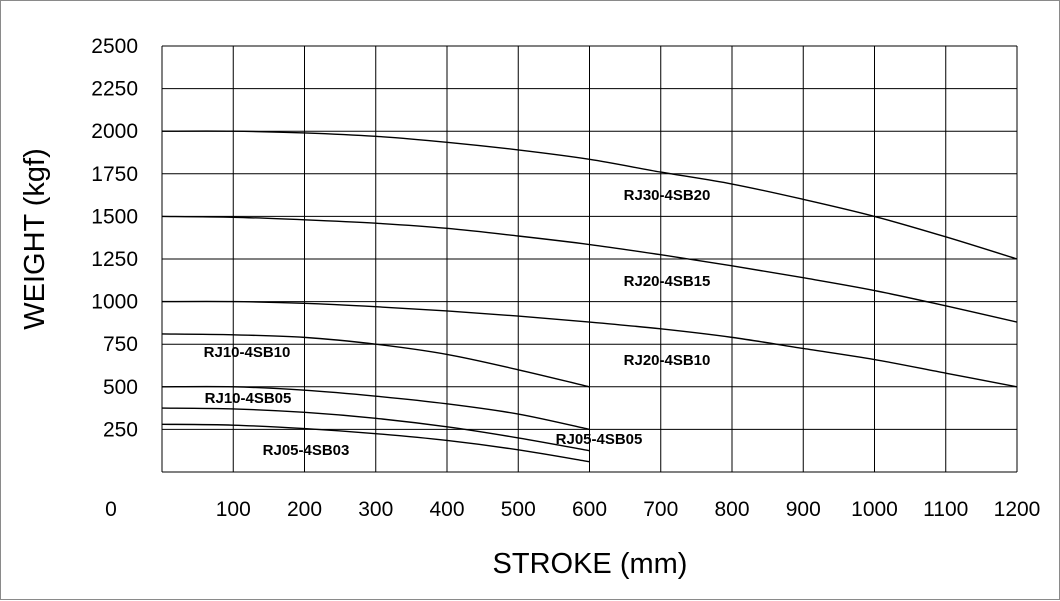 This screenshot has width=1060, height=601. Describe the element at coordinates (375, 360) in the screenshot. I see `series-line-rj10-4sb10` at that location.